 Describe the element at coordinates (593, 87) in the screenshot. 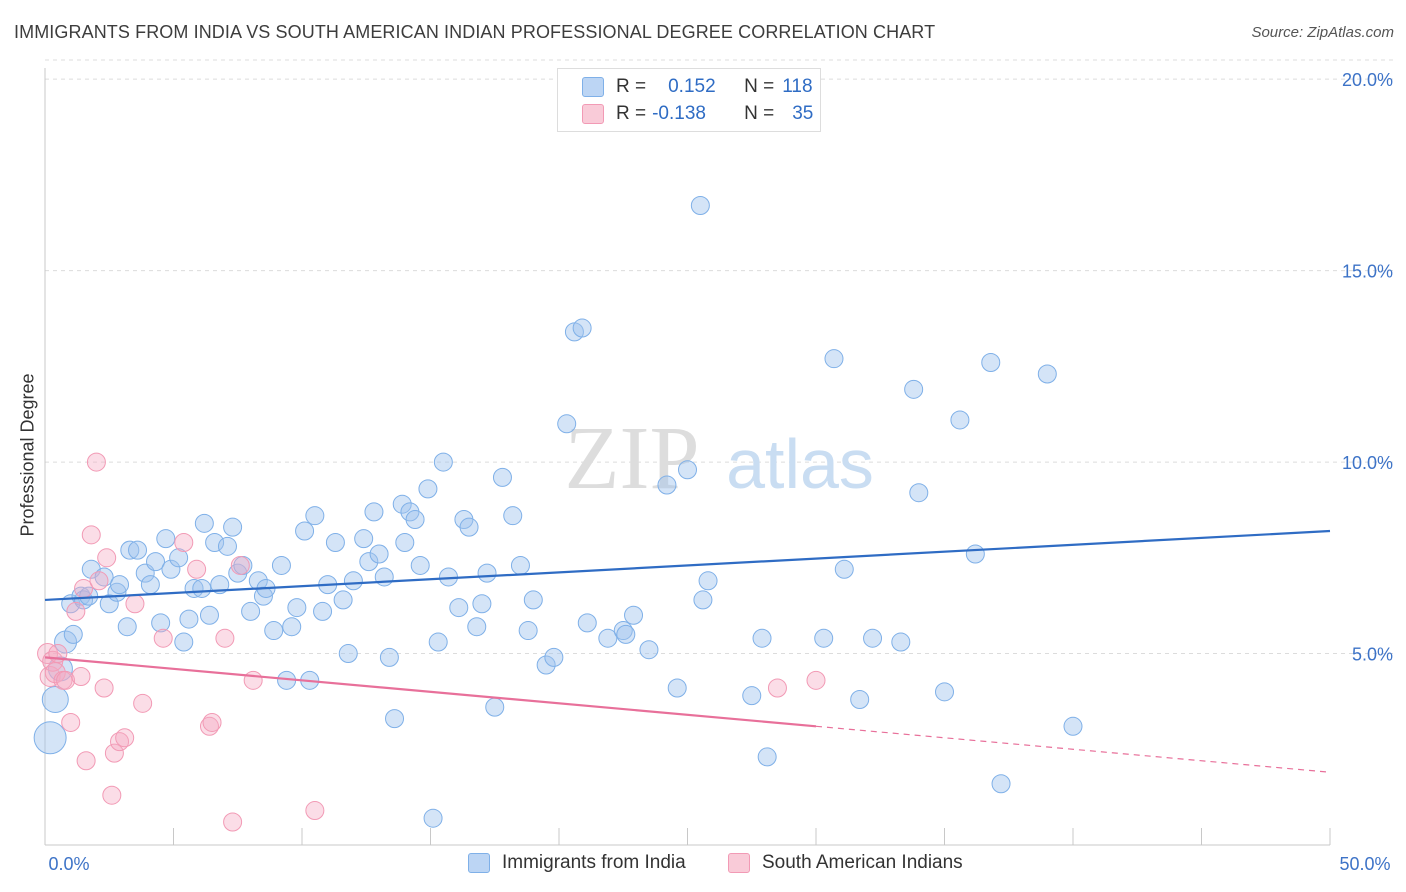

I see `legend-swatch-india` at that location.